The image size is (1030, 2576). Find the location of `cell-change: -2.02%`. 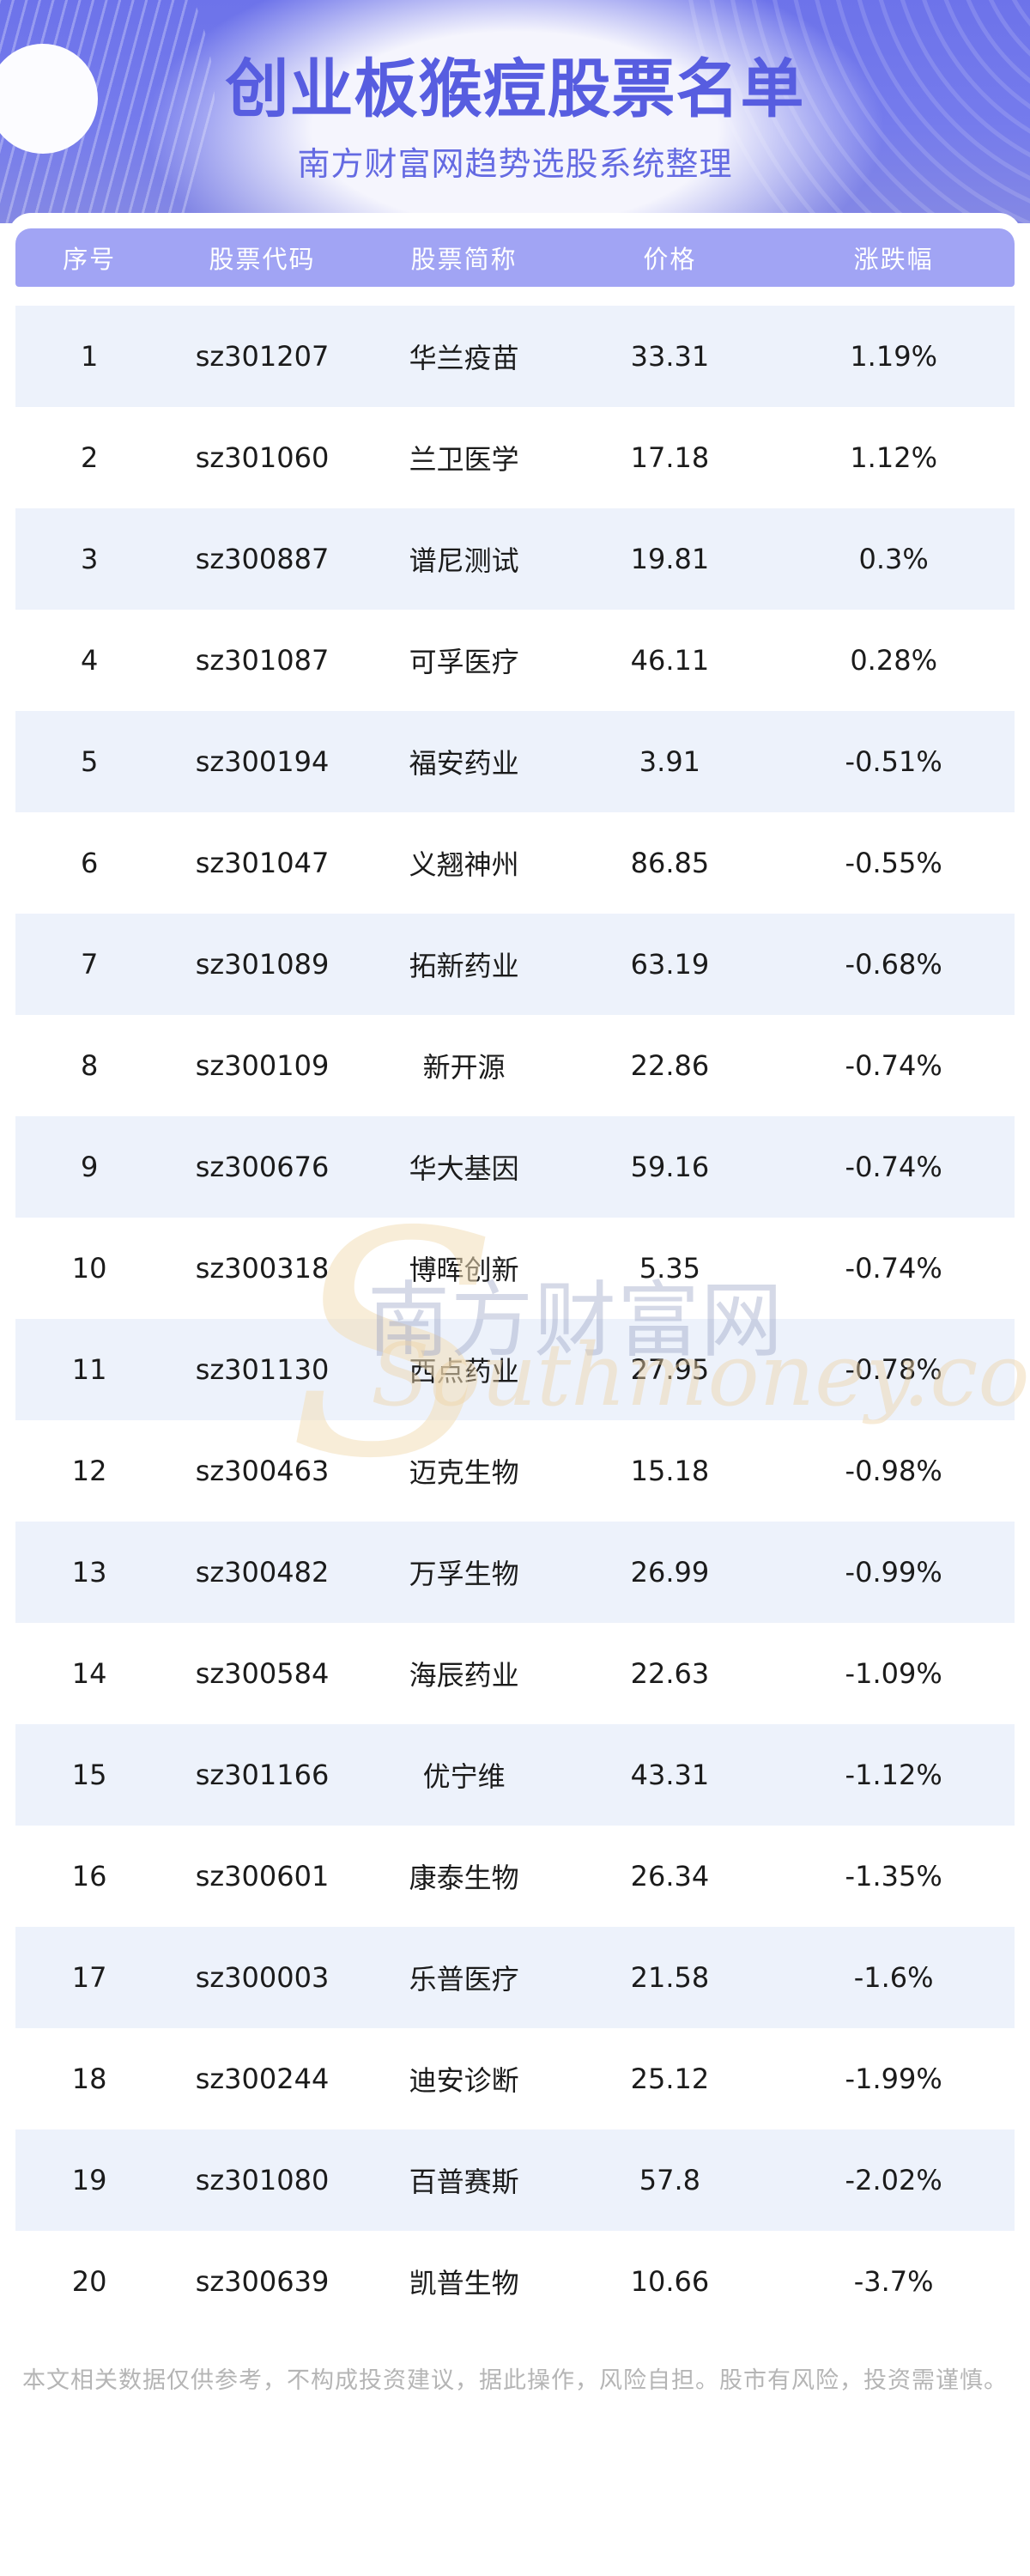

cell-change: -2.02% is located at coordinates (893, 2180).